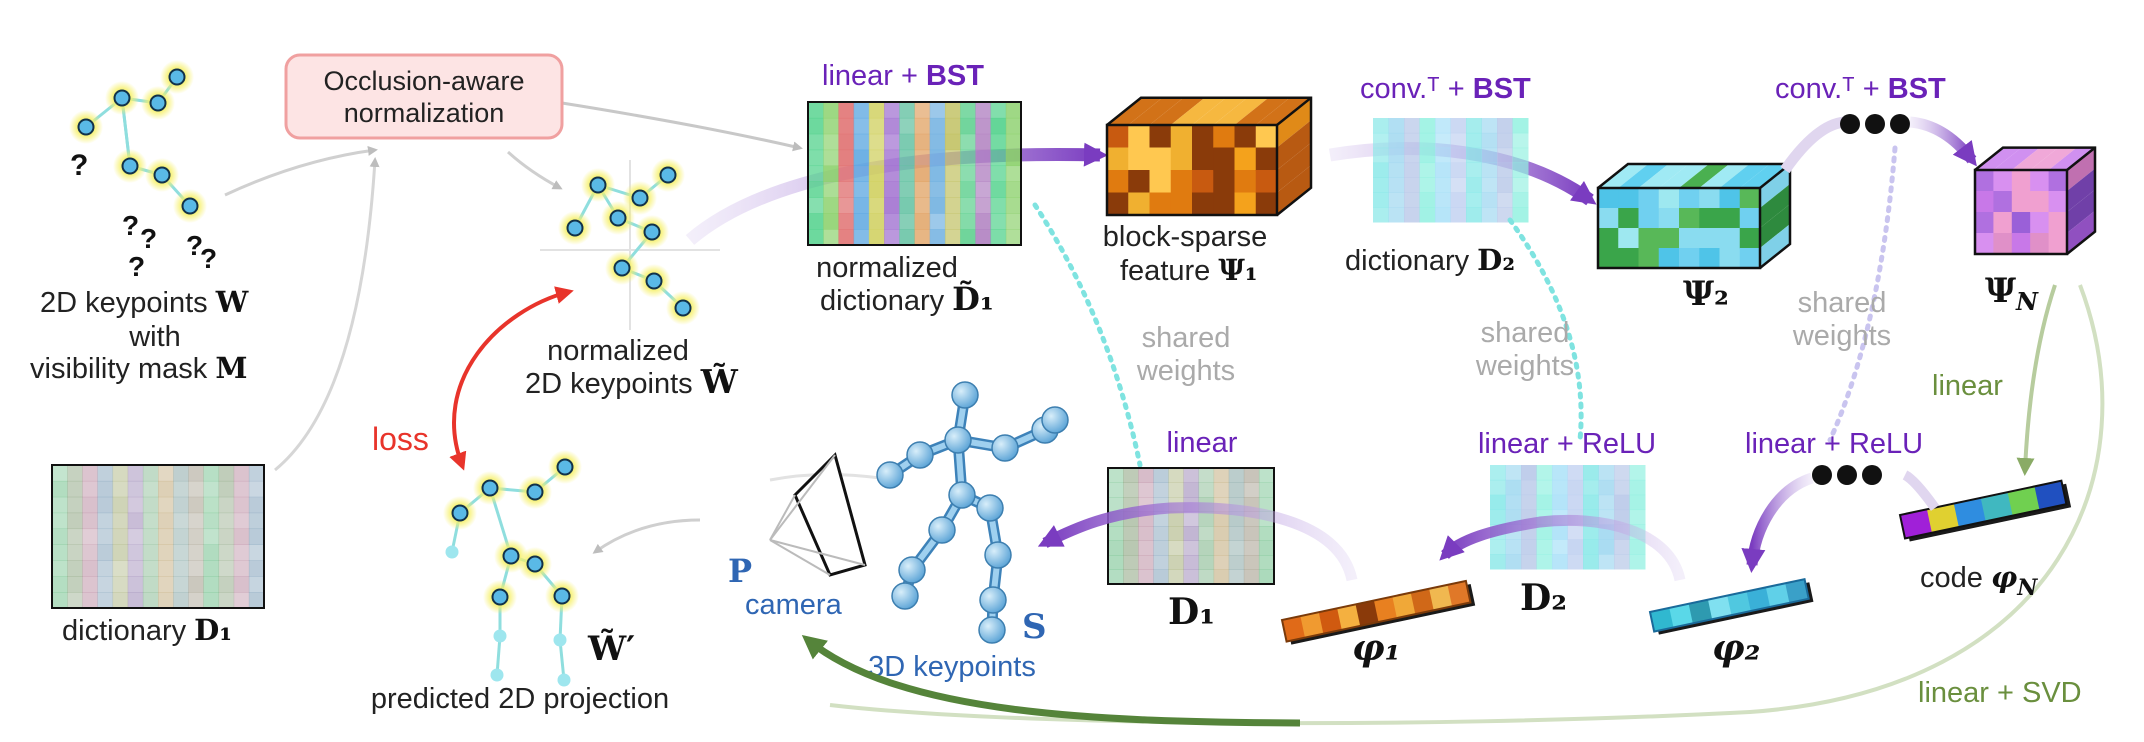  I want to click on svg-text: weights, so click(1841, 336).